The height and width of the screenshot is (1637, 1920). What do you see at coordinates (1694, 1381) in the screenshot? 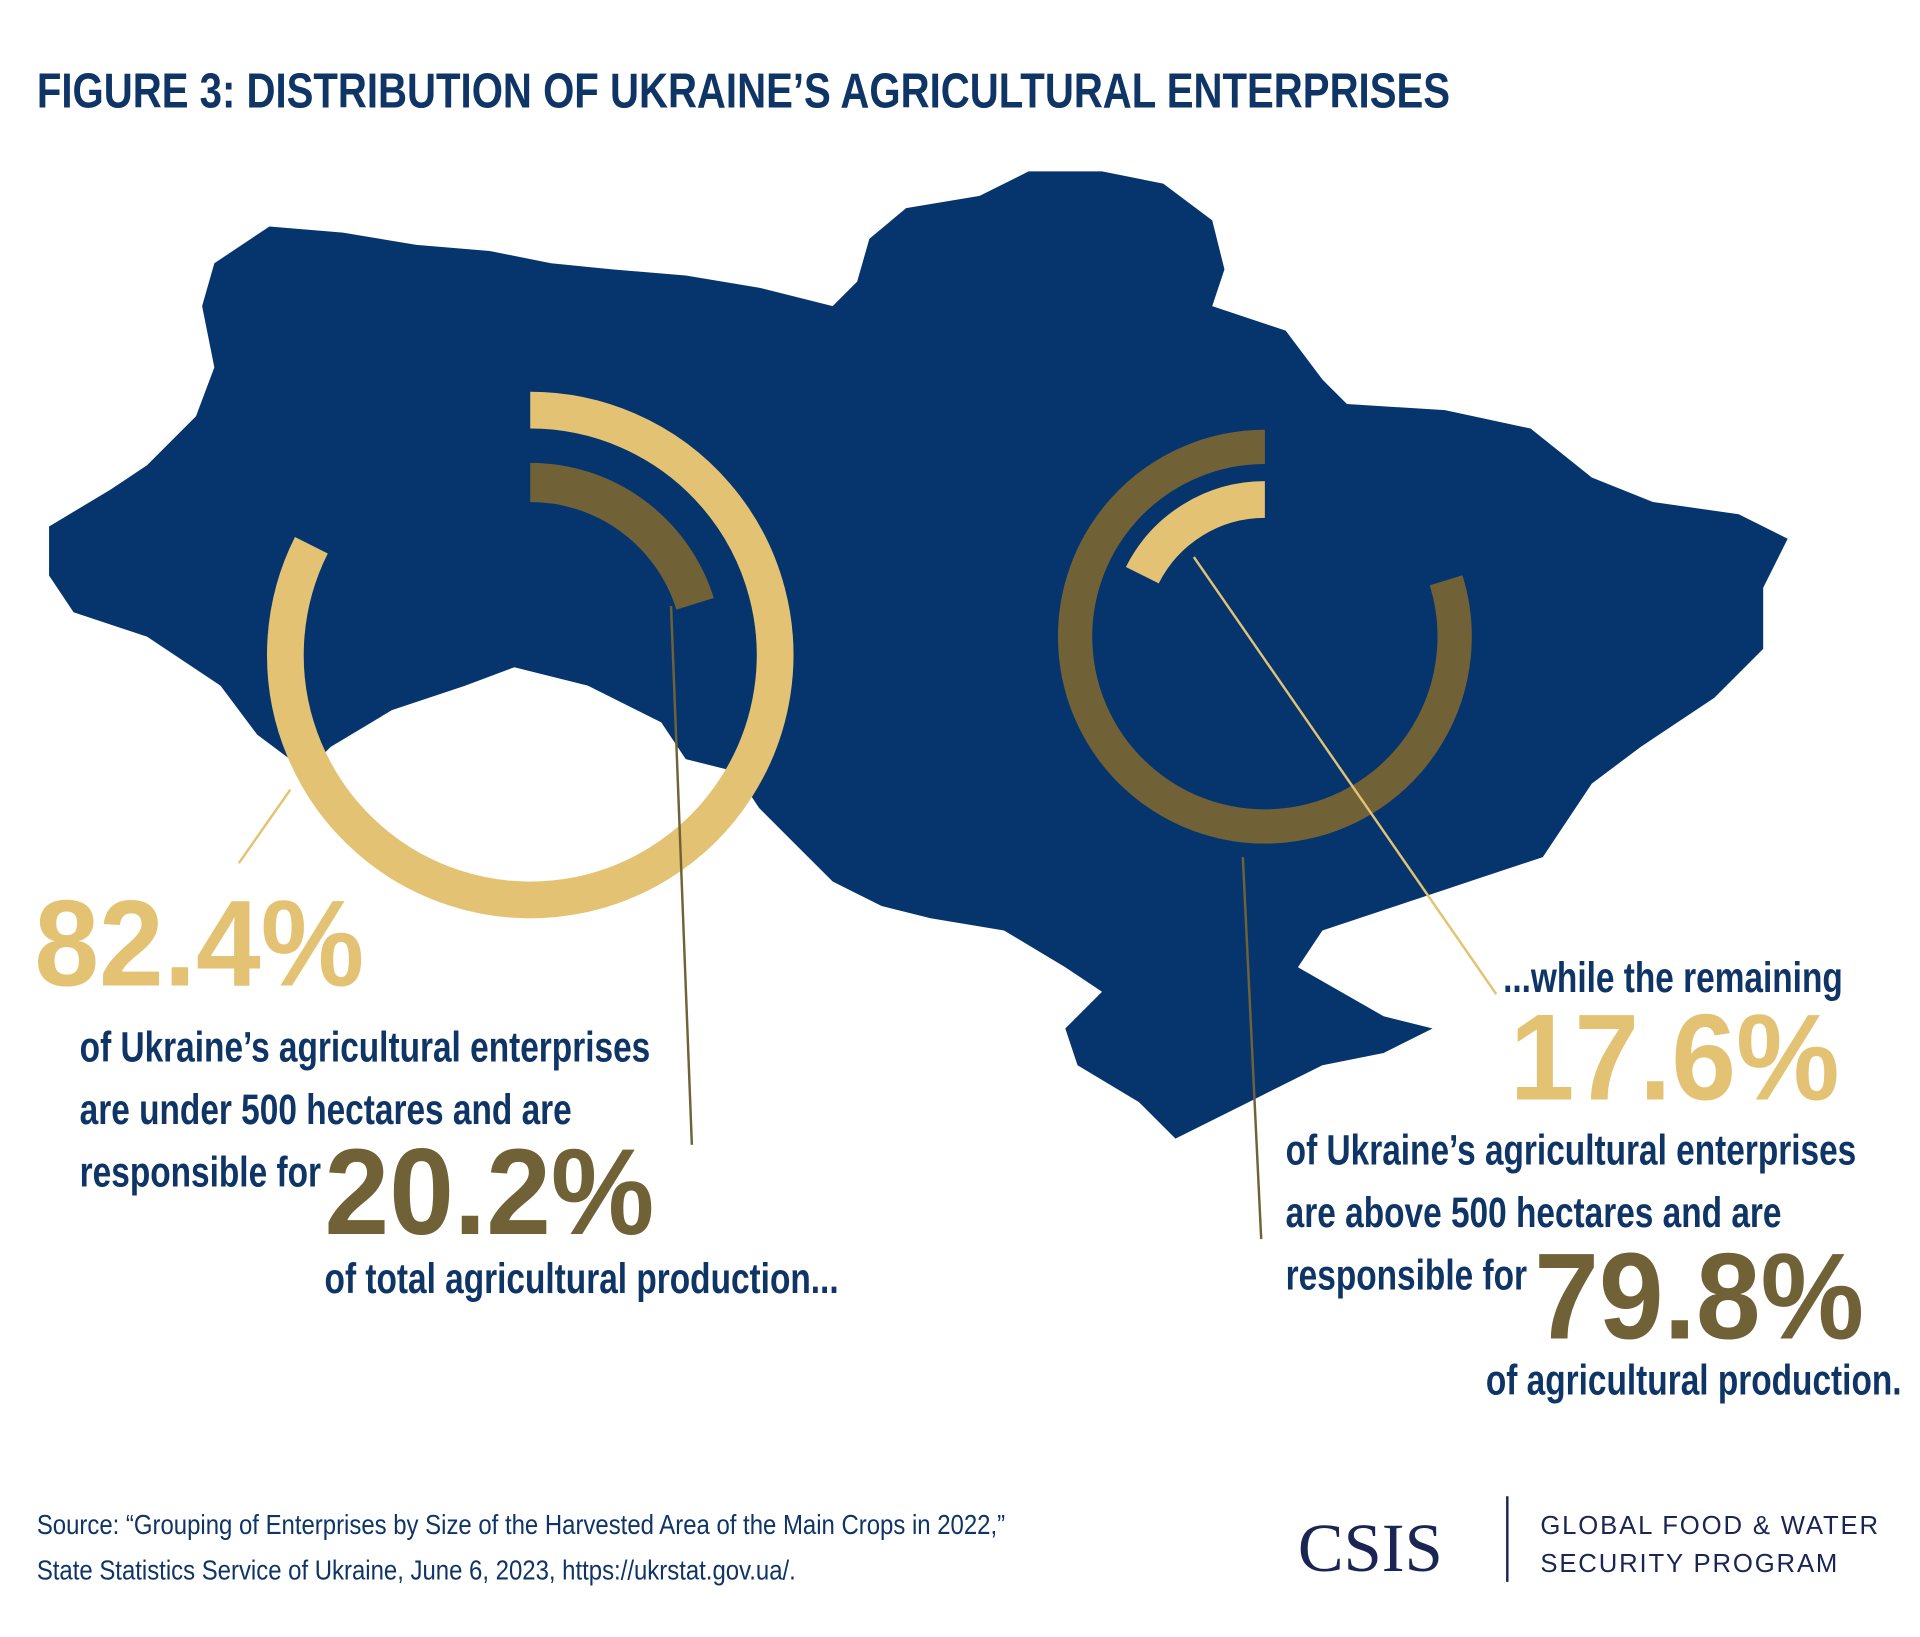
I see `caption-line: of agricultural production.` at bounding box center [1694, 1381].